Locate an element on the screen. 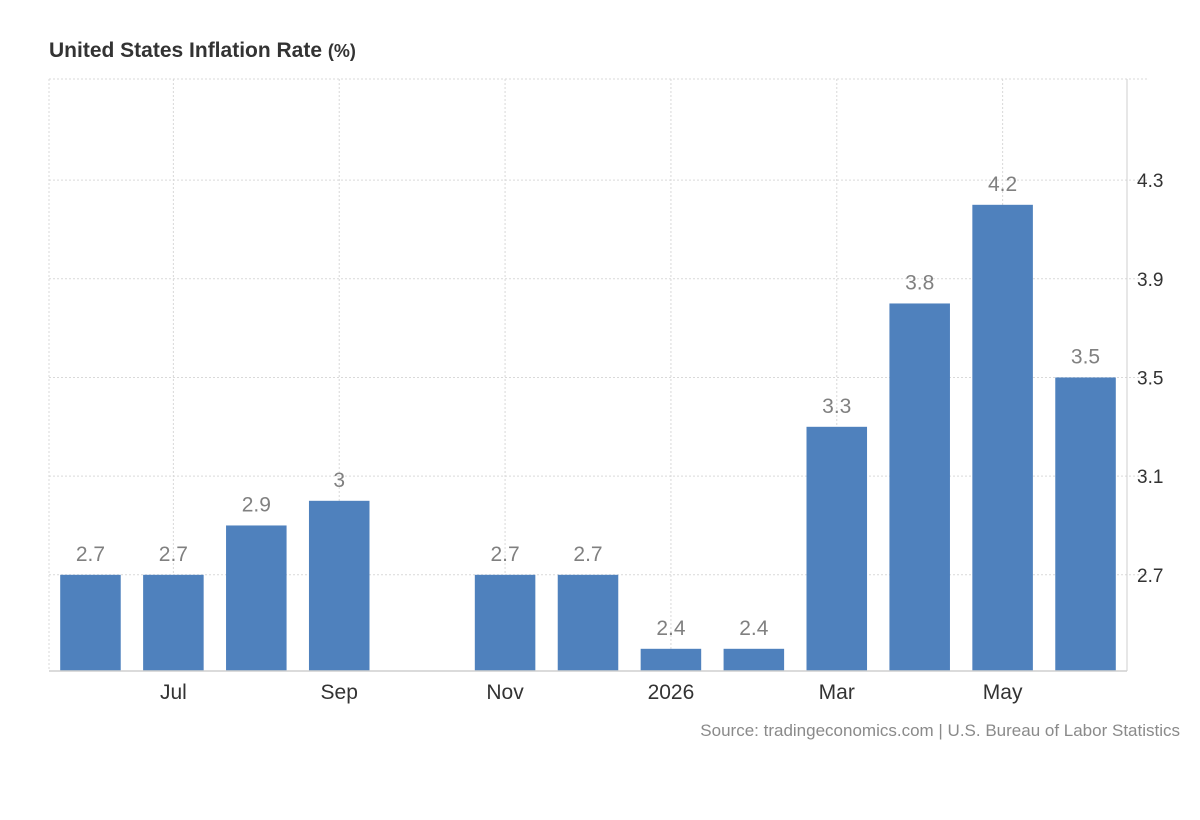 Image resolution: width=1200 pixels, height=820 pixels. x-tick-label: Nov is located at coordinates (505, 692).